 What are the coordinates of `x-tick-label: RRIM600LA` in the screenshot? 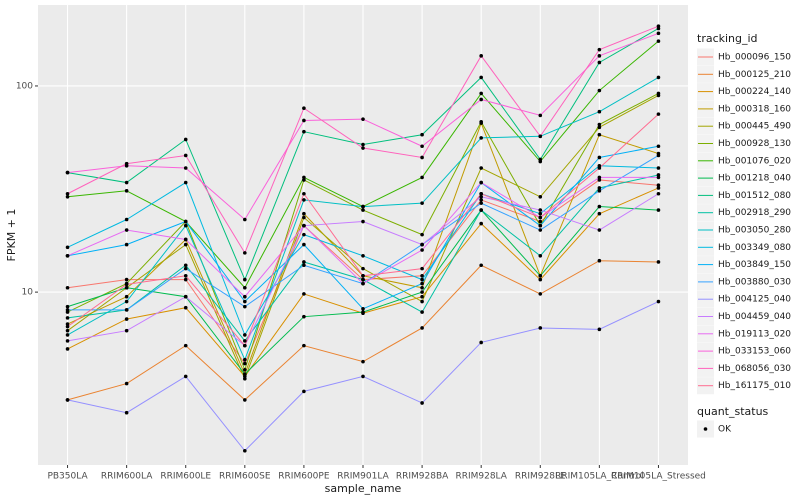 It's located at (127, 477).